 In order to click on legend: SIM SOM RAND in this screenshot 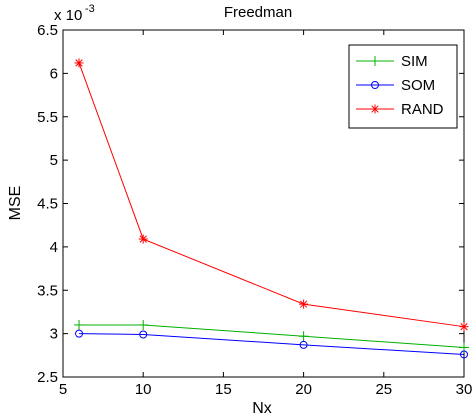, I will do `click(403, 86)`.